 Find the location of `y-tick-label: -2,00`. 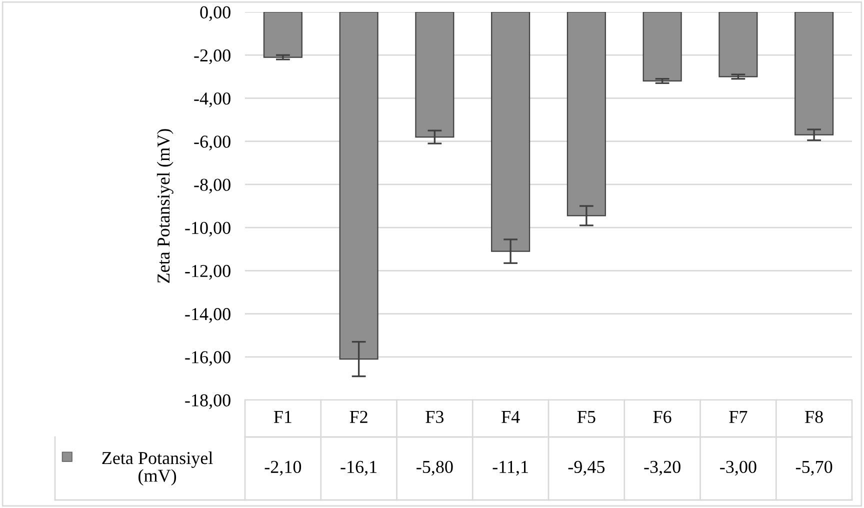

y-tick-label: -2,00 is located at coordinates (212, 56).